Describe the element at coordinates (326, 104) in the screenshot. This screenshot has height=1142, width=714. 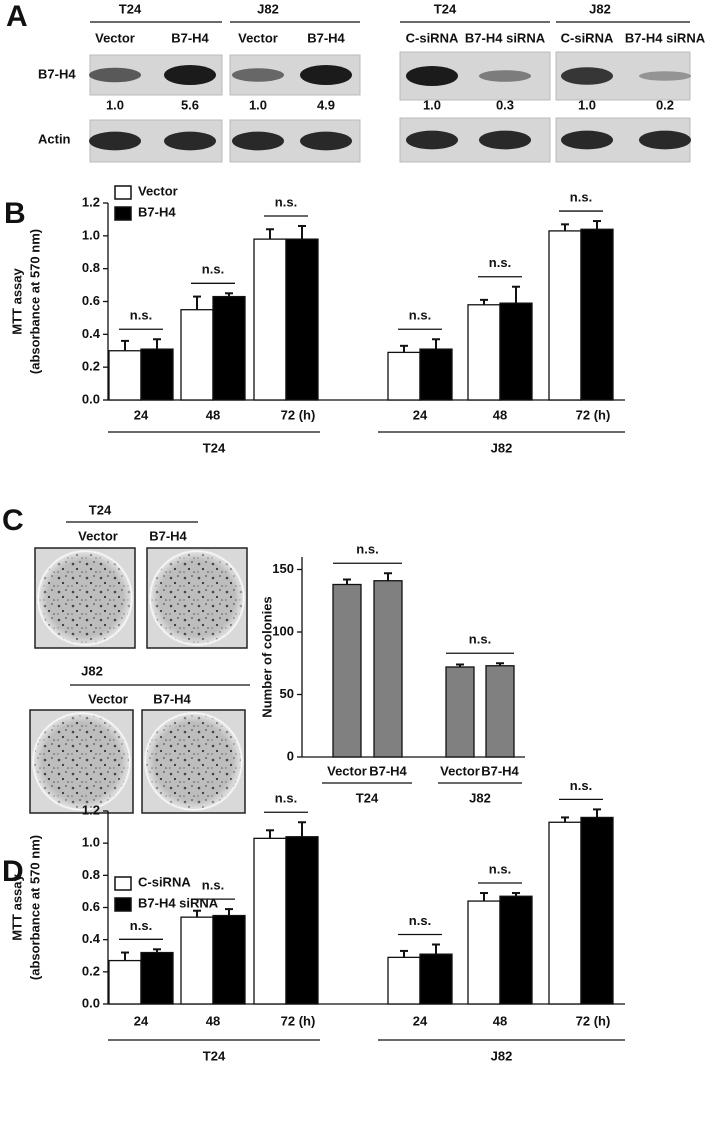
I see `blot-quant: 4.9` at that location.